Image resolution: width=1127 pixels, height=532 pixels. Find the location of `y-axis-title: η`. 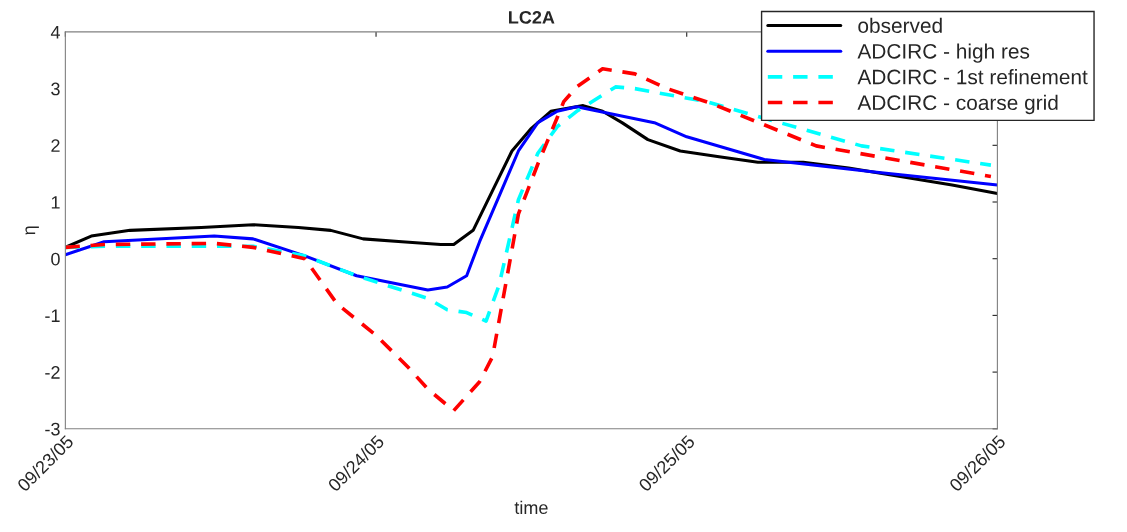

y-axis-title: η is located at coordinates (32, 230).